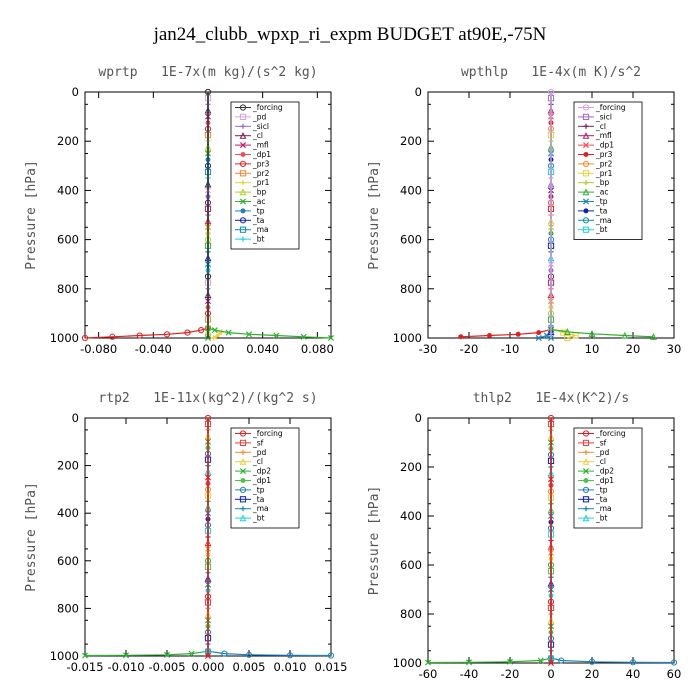  I want to click on y-tick-label: 0, so click(75, 418).